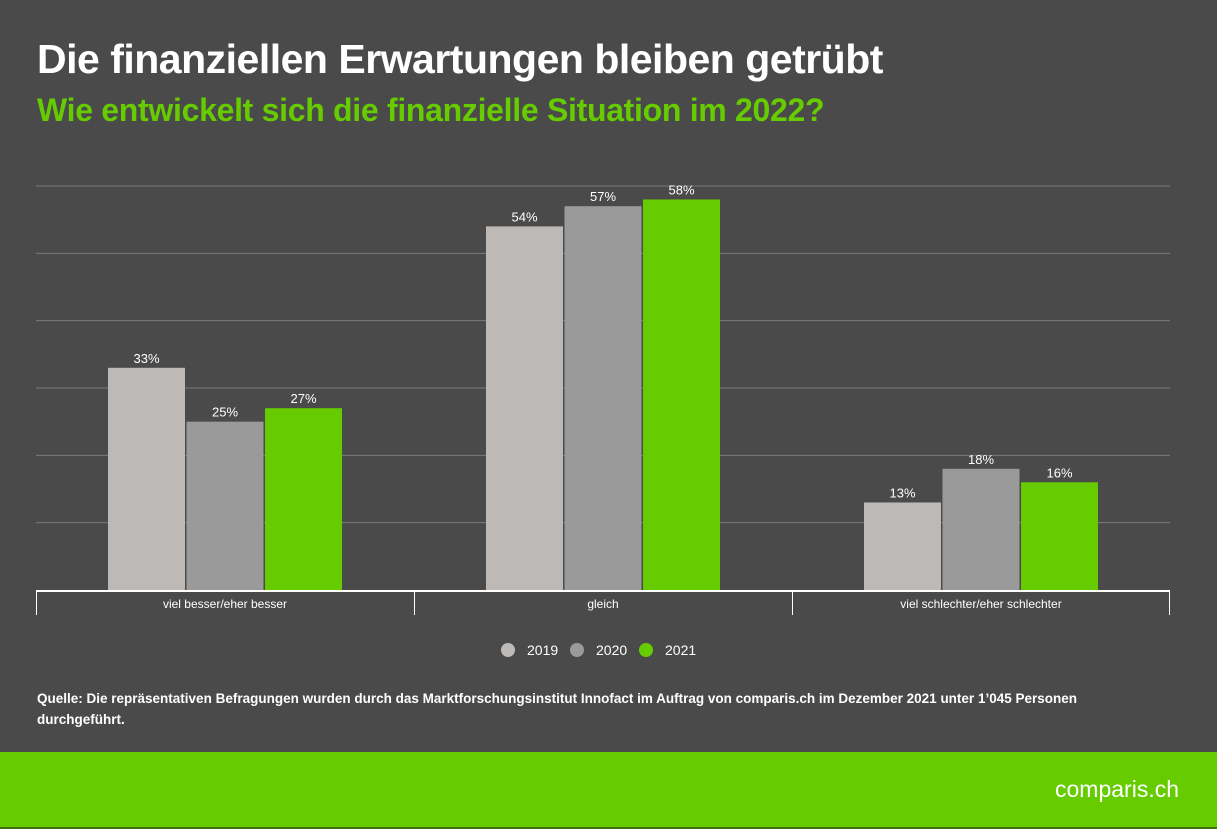 This screenshot has width=1217, height=829. Describe the element at coordinates (225, 604) in the screenshot. I see `category-label: viel besser/eher besser` at that location.